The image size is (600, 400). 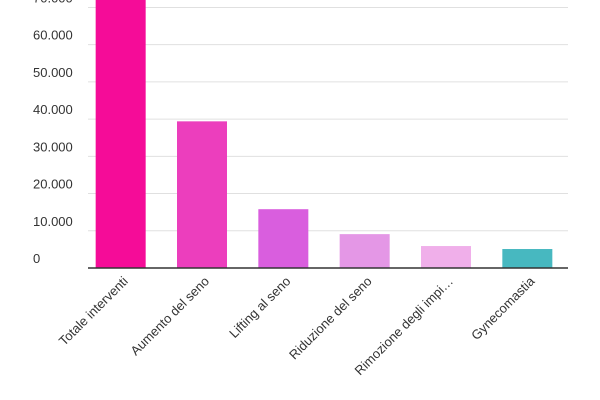 I want to click on y-tick-label: 40.000, so click(x=53, y=109).